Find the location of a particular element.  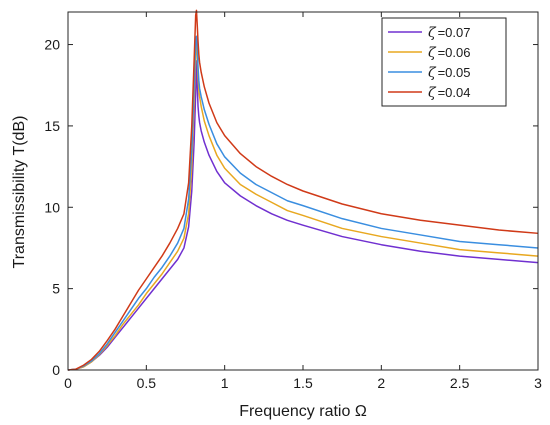

legend-value: =0.06 is located at coordinates (454, 52).